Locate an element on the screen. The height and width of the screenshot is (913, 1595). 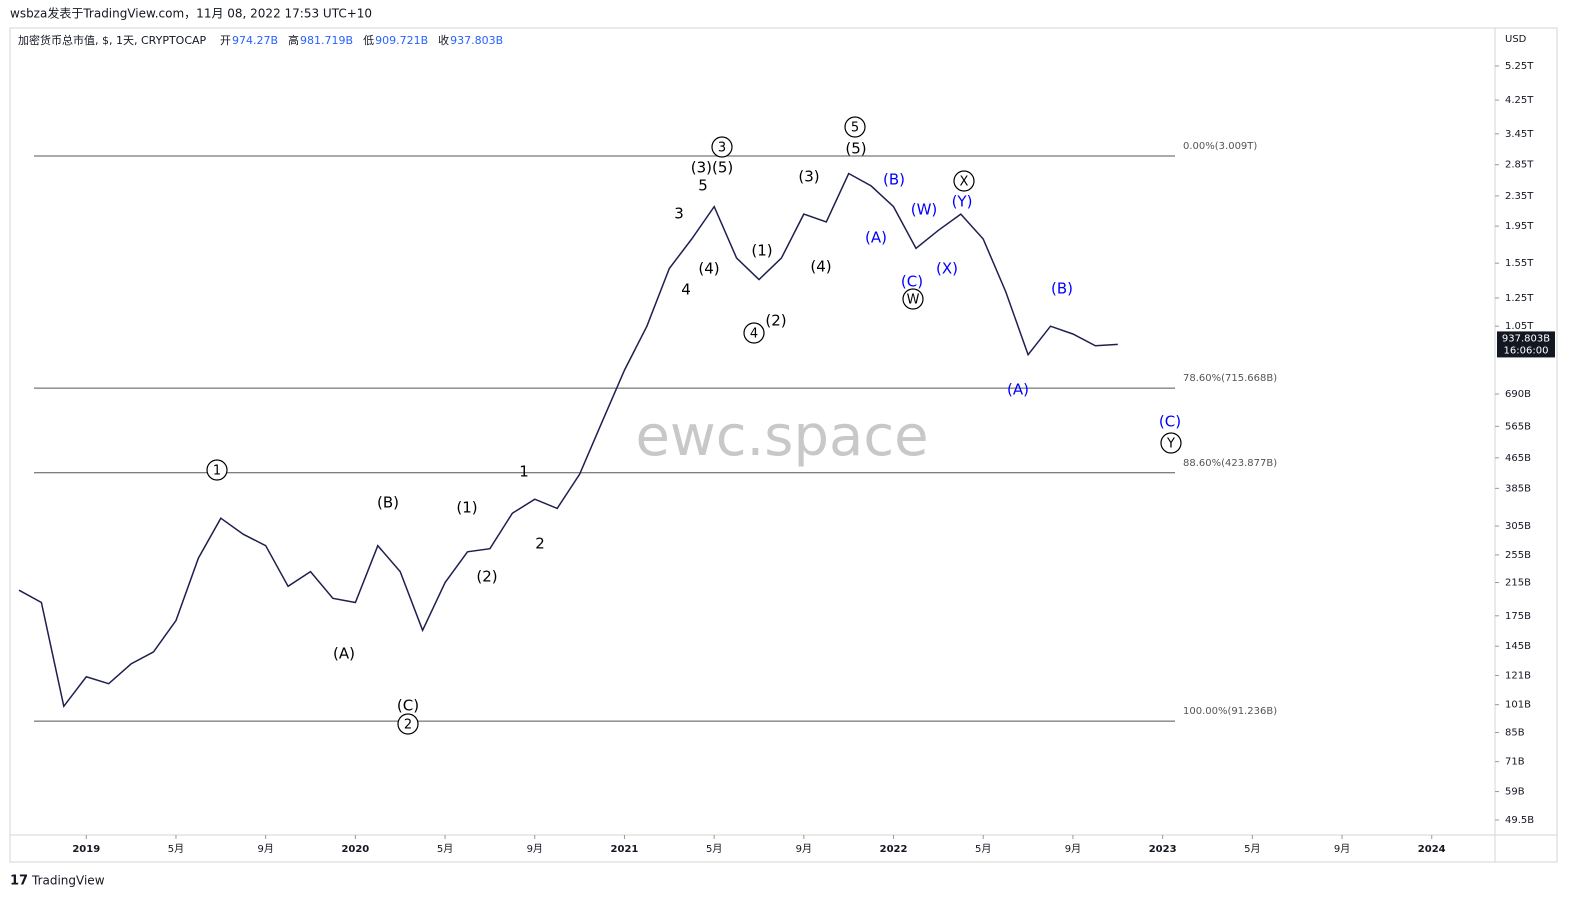
fib-label: 78.60%(715.668B) is located at coordinates (1230, 378).